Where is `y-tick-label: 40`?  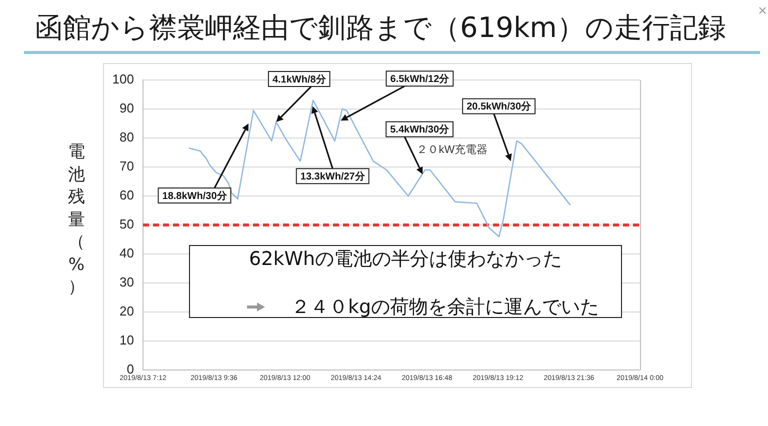
y-tick-label: 40 is located at coordinates (127, 253).